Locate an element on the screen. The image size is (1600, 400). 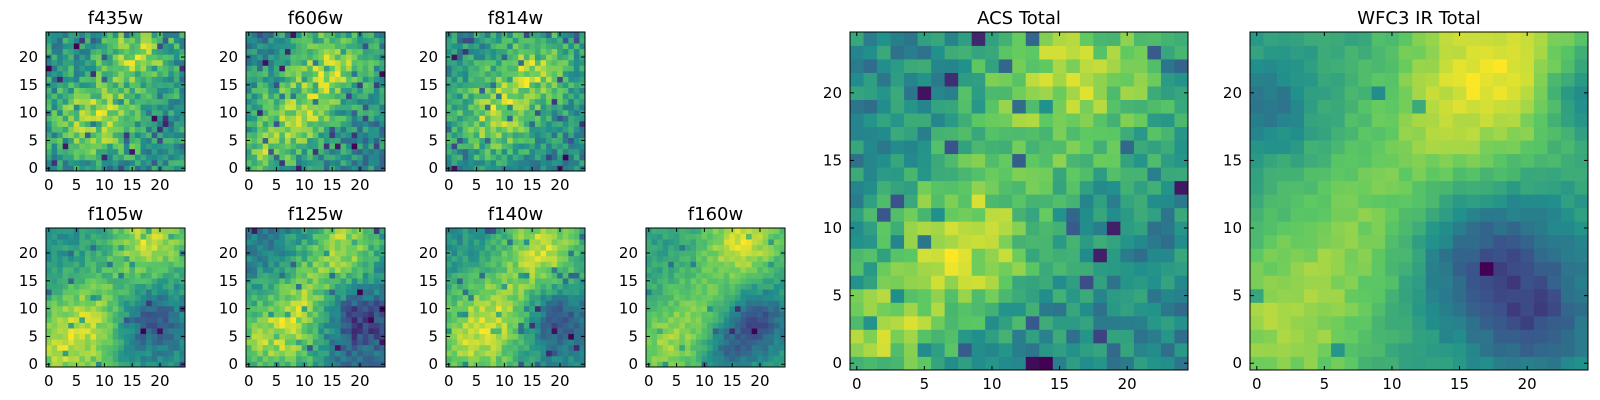
y-tick-label: 20 is located at coordinates (428, 57).